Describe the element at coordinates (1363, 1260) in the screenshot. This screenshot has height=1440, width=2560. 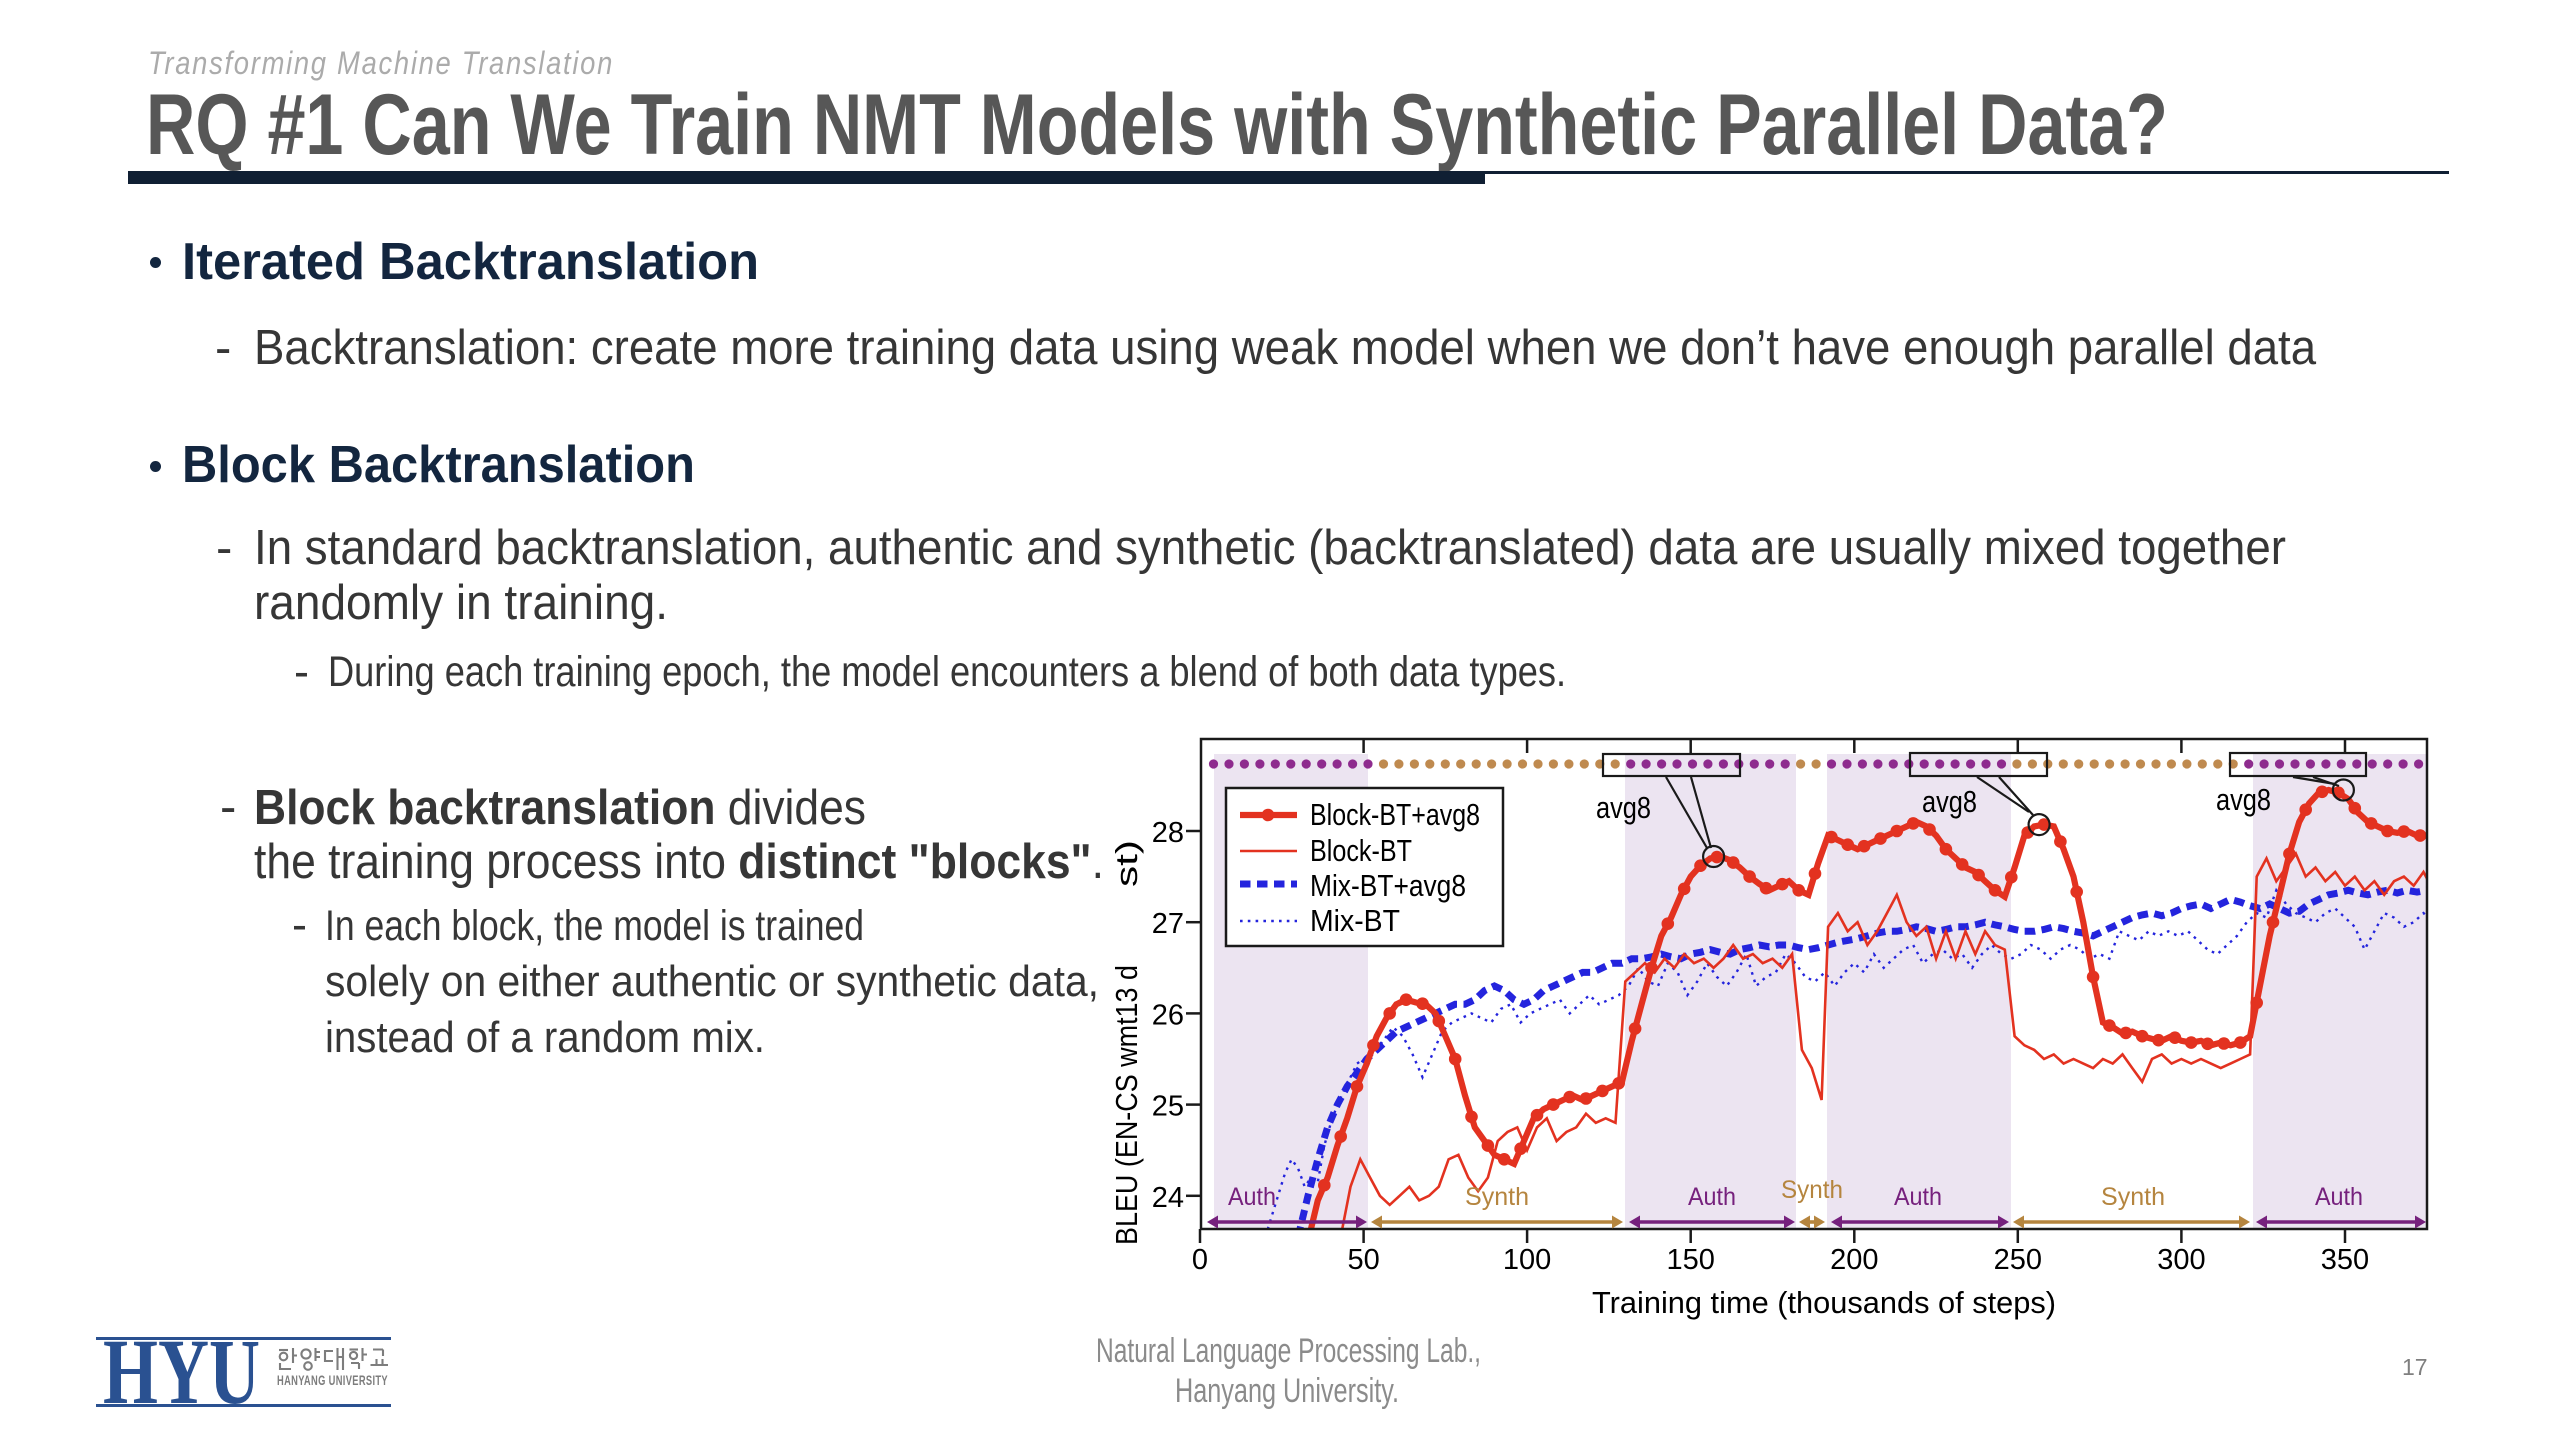
I see `svg-text: 50` at that location.